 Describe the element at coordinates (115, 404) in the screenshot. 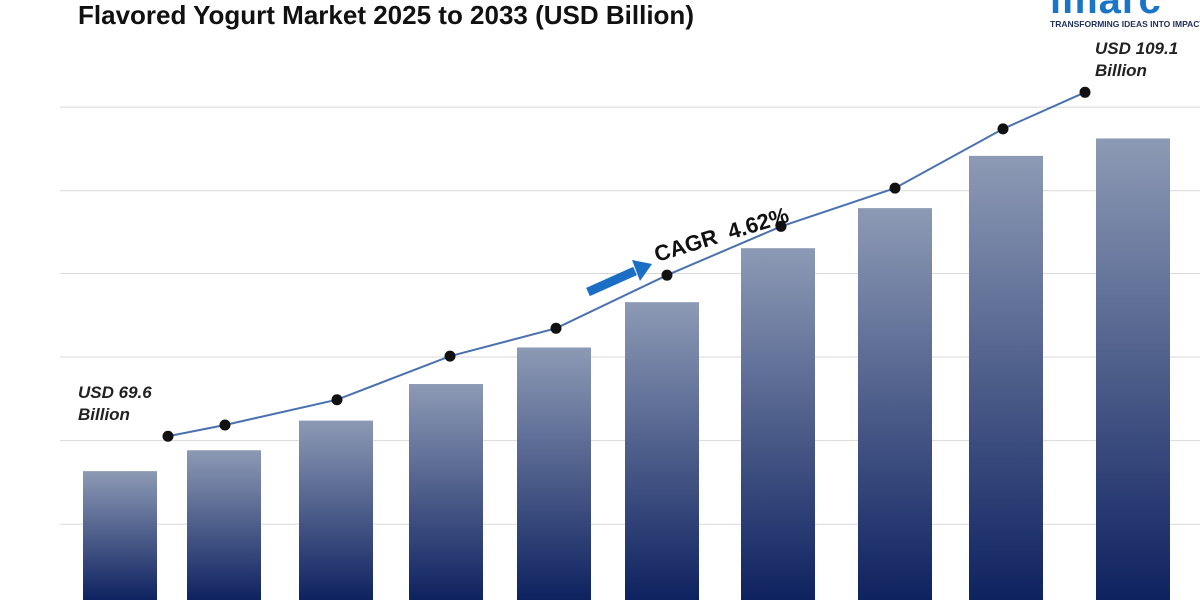

I see `value-label: USD 69.6 Billion` at that location.